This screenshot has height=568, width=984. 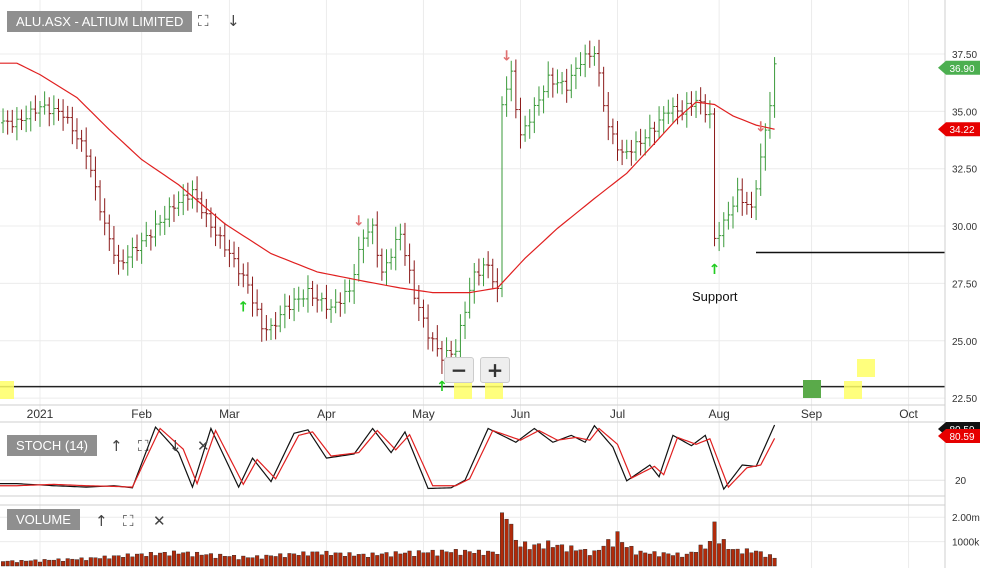 I want to click on x-tick-label: Aug, so click(x=718, y=414).